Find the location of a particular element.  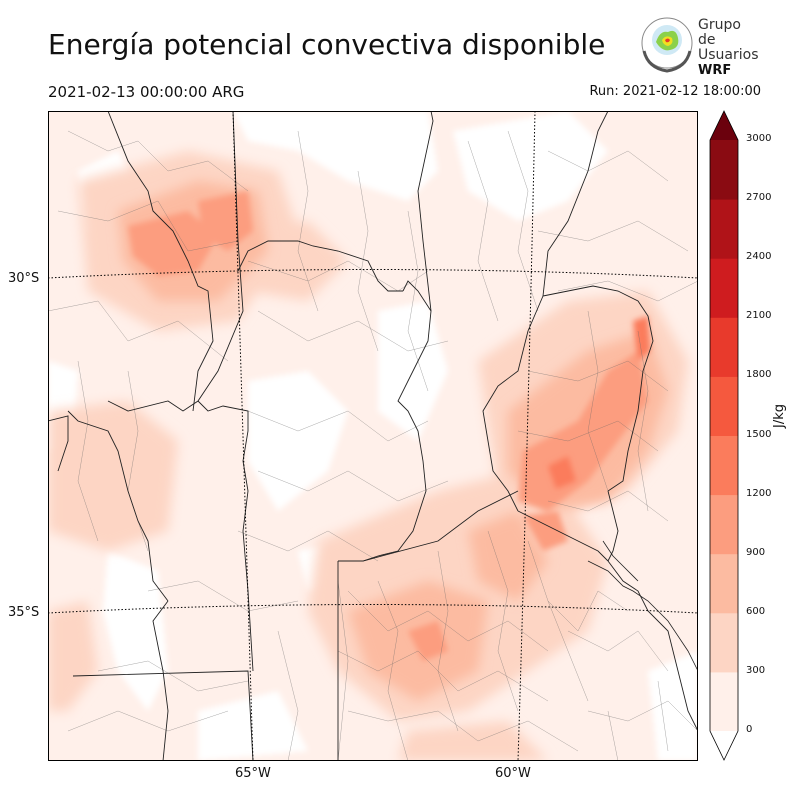

run-time: Run: 2021-02-12 18:00:00 is located at coordinates (675, 91).